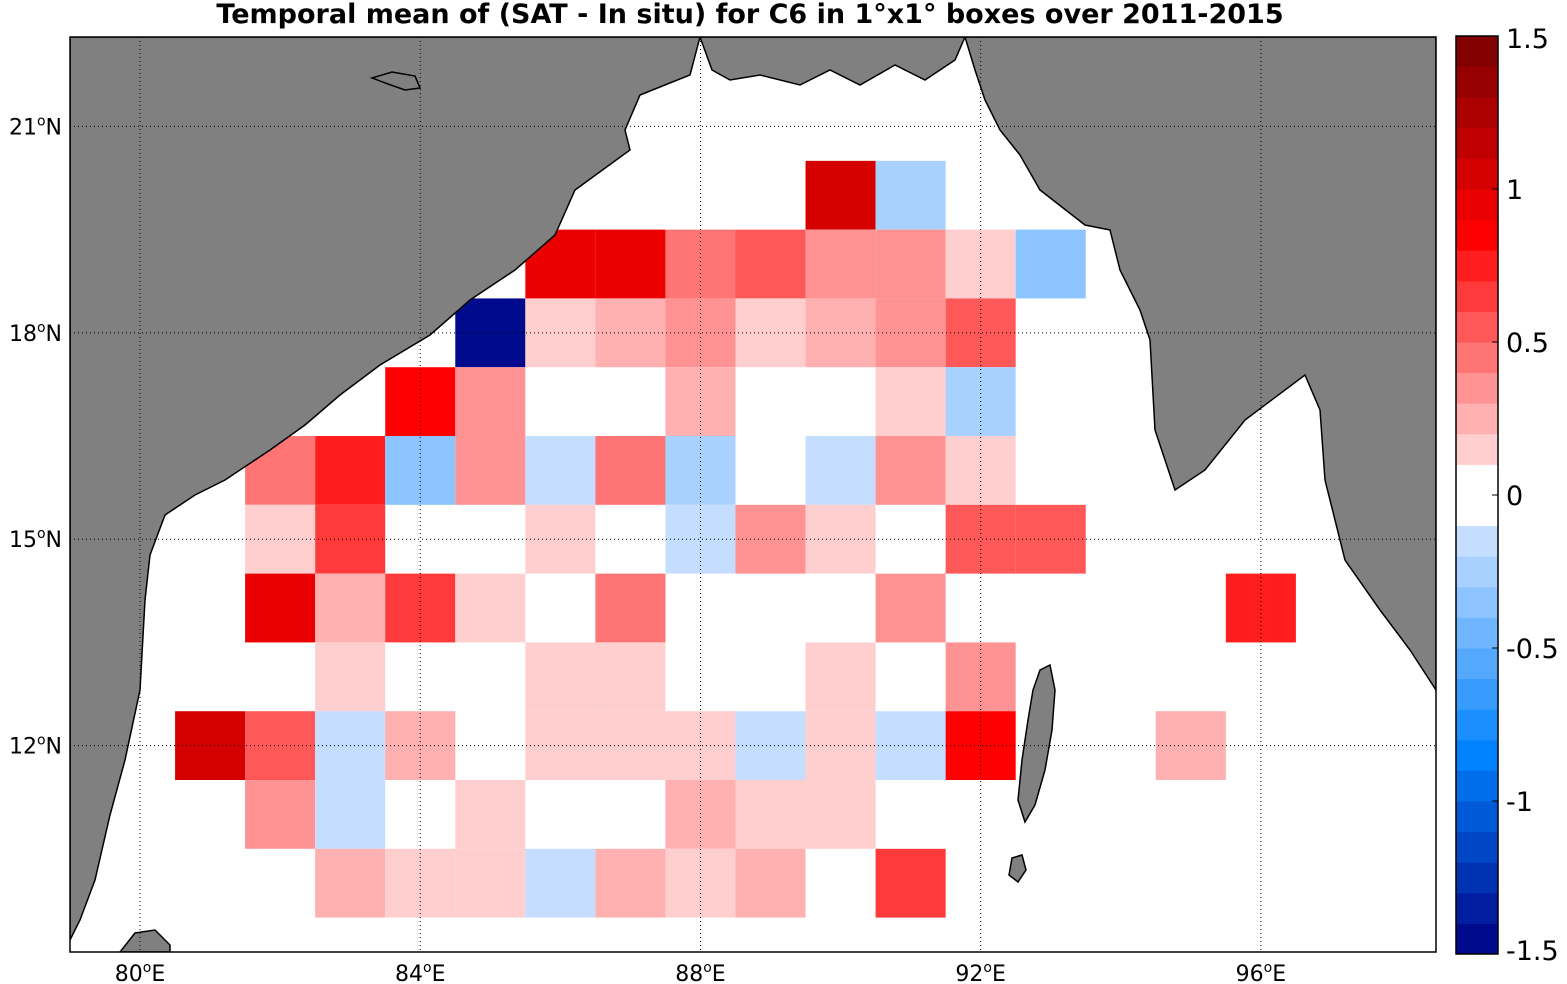  I want to click on colorbar-tick-label: -0.5, so click(1532, 649).